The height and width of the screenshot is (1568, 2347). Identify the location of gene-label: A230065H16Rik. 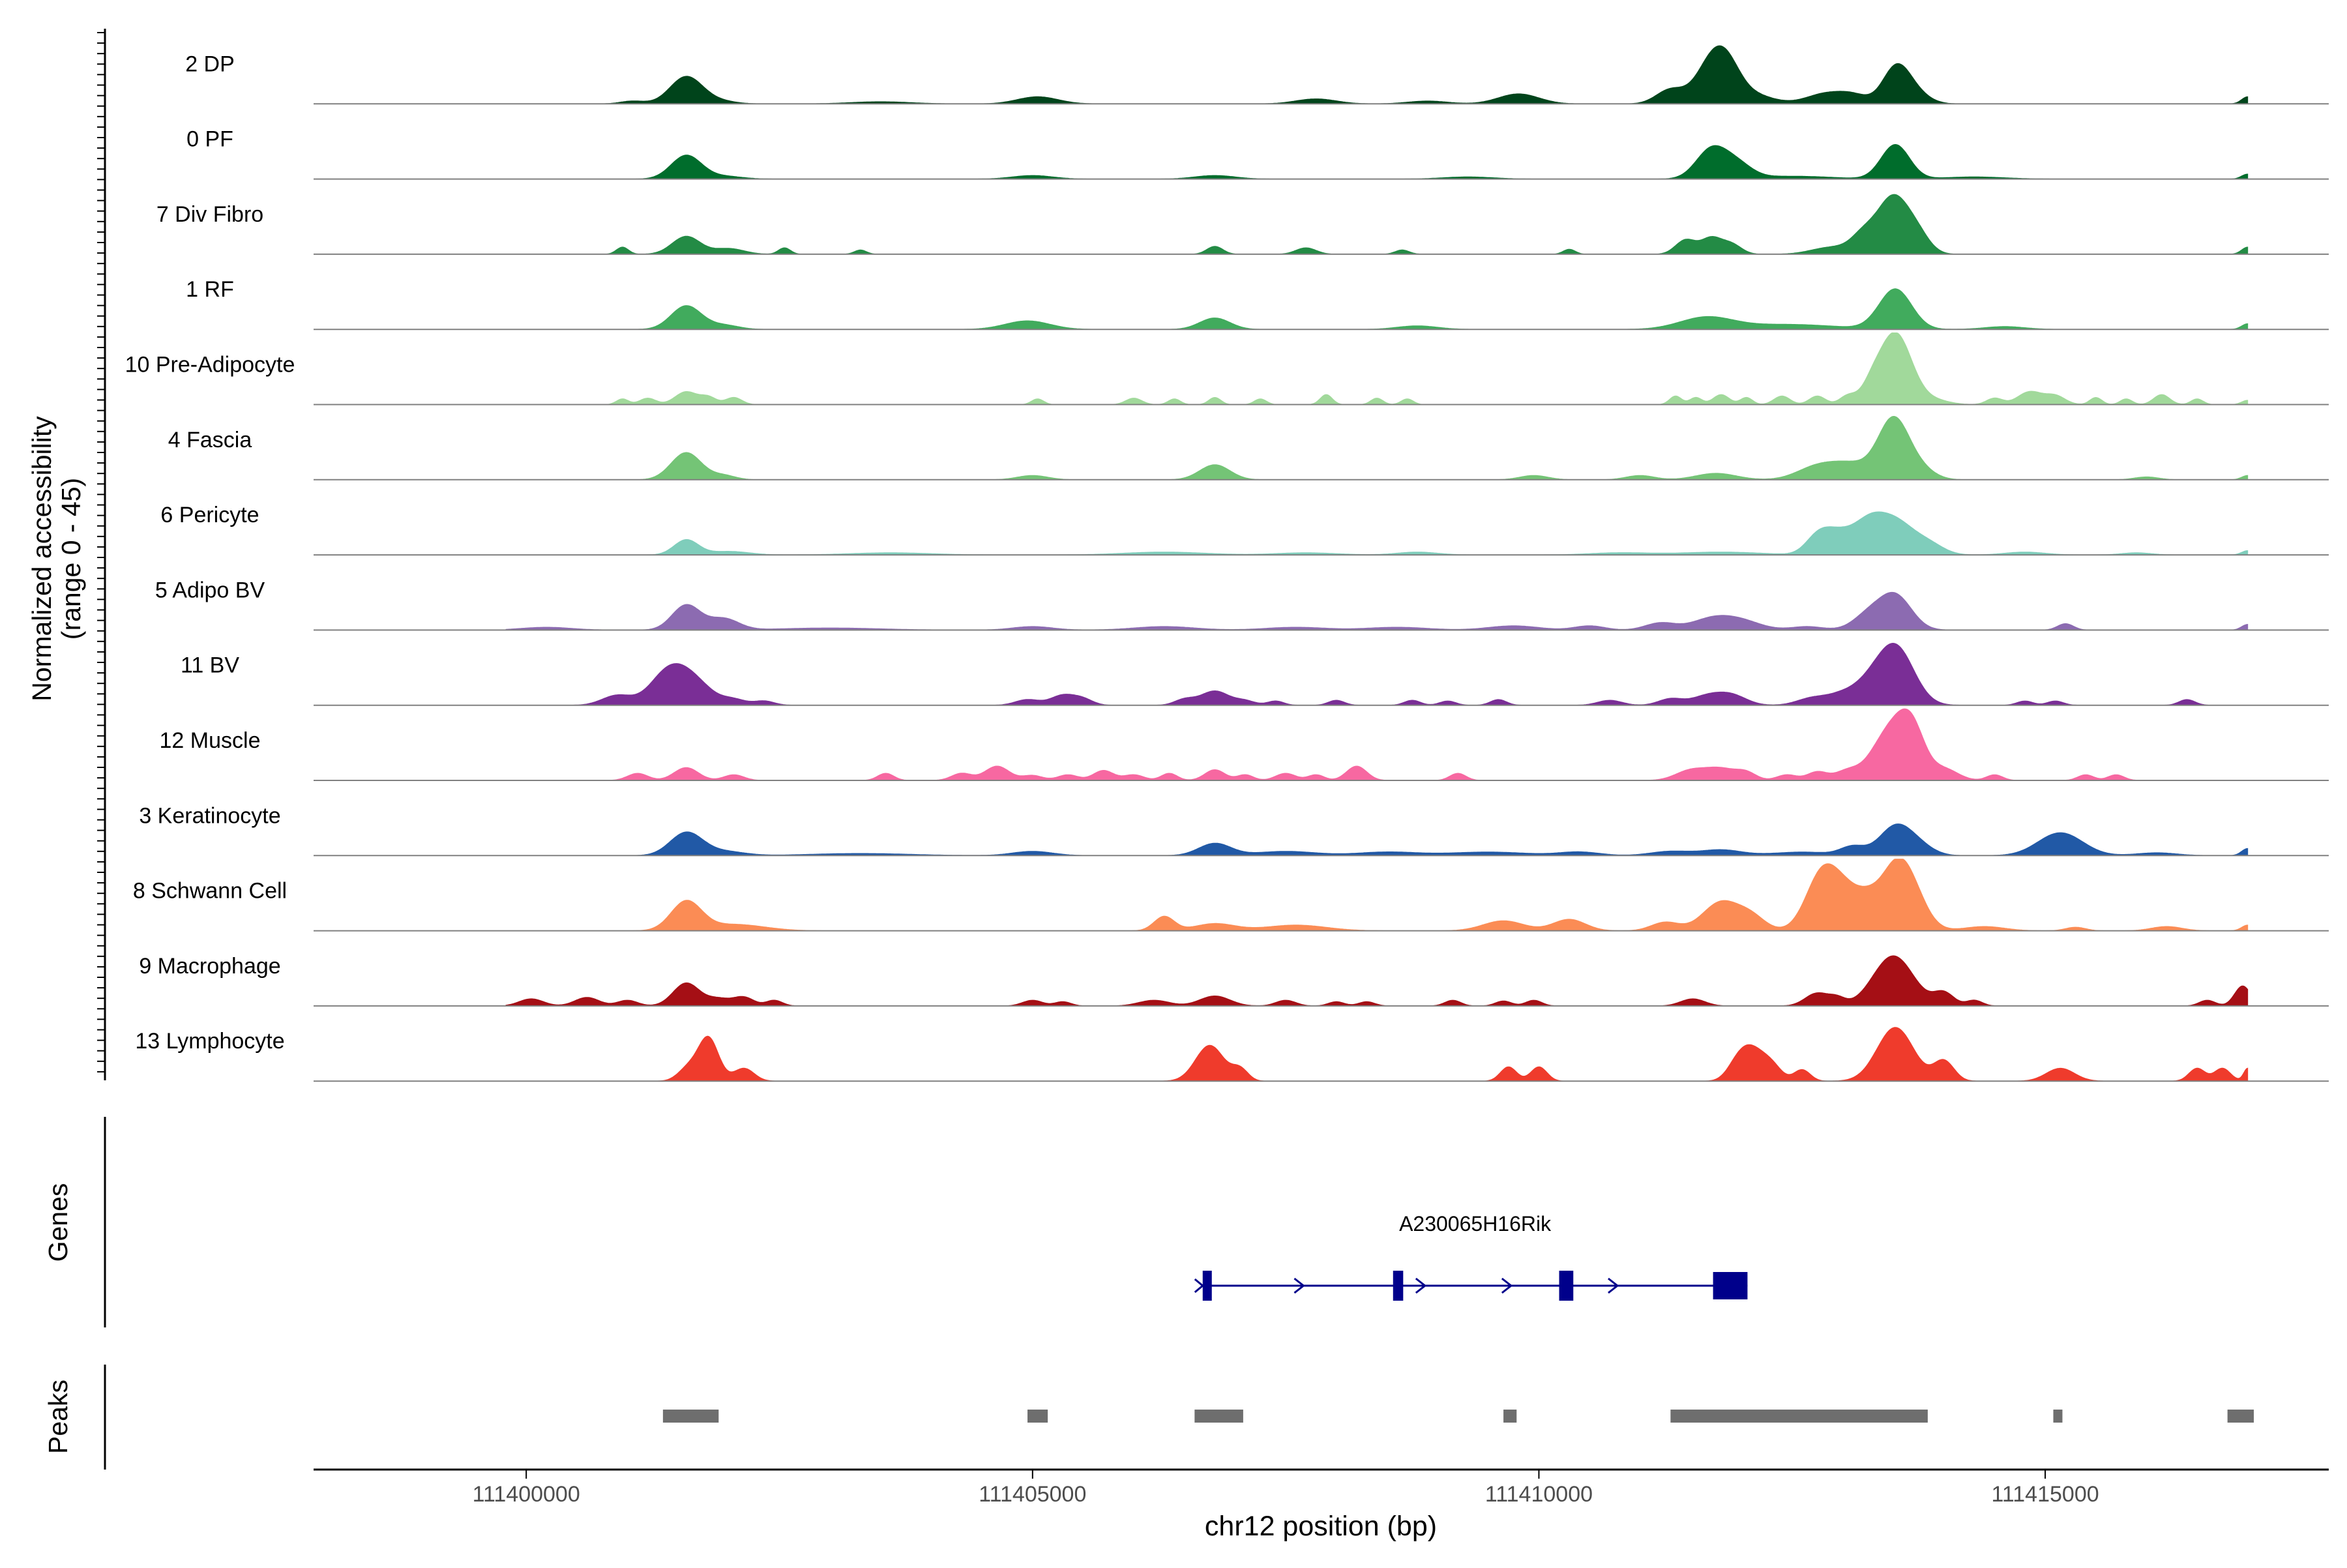
(1475, 1224).